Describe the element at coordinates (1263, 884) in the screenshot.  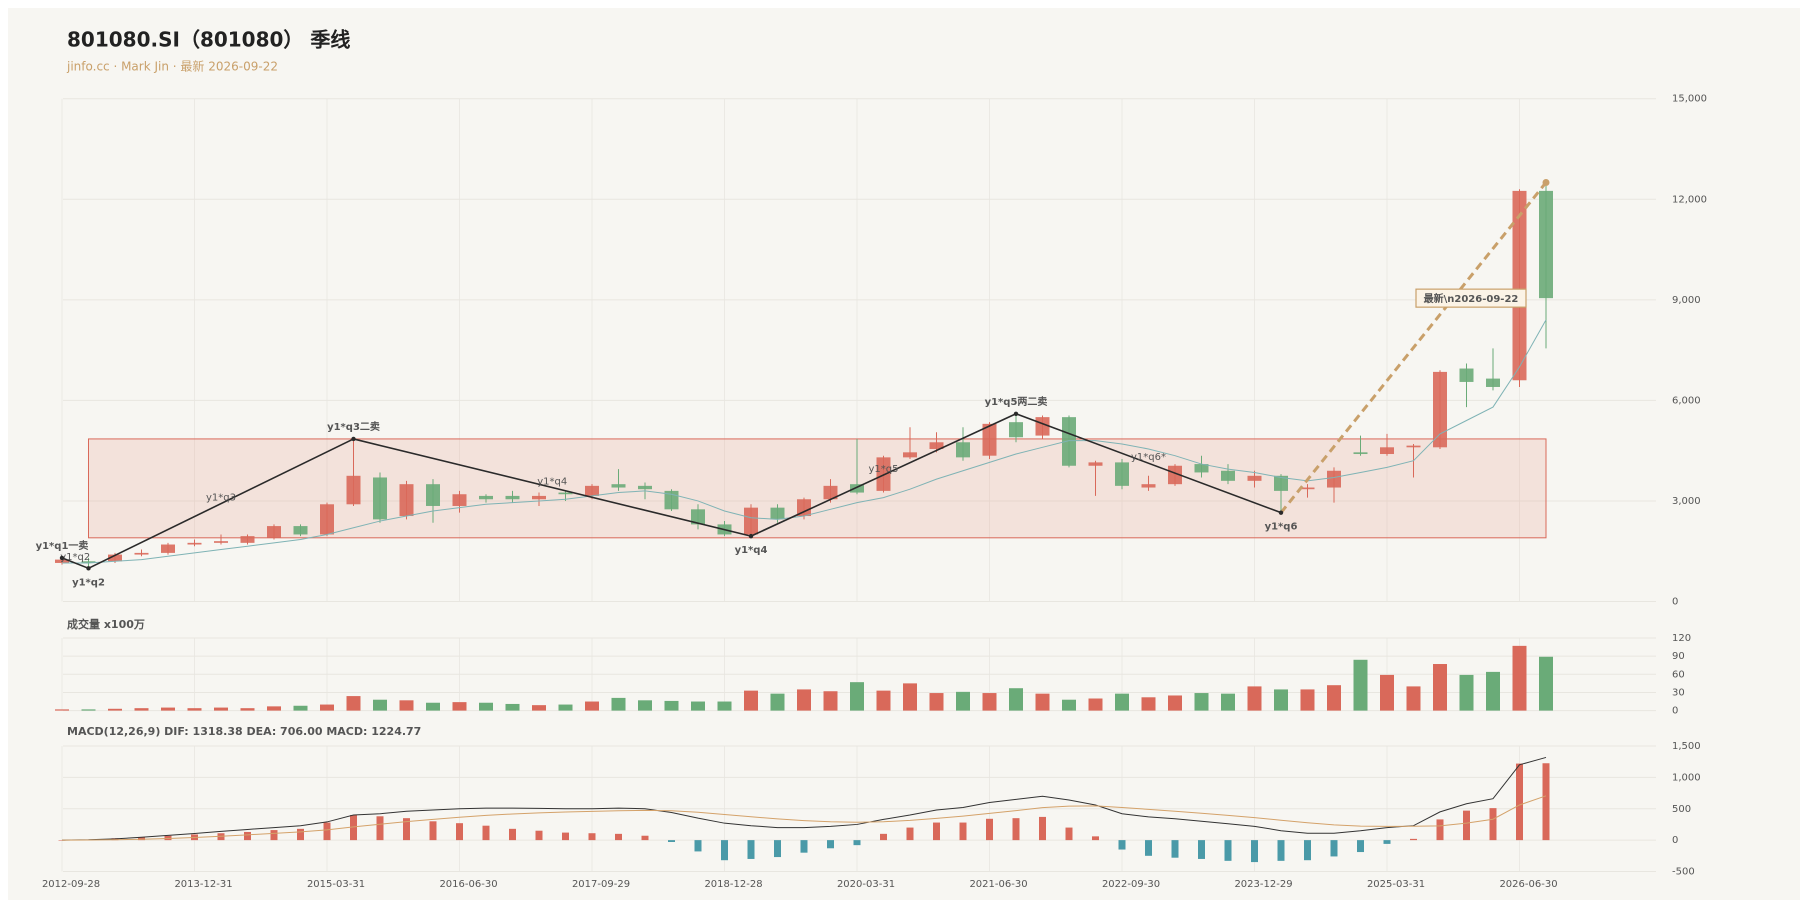
I see `x-tick-label: 2023-12-29` at that location.